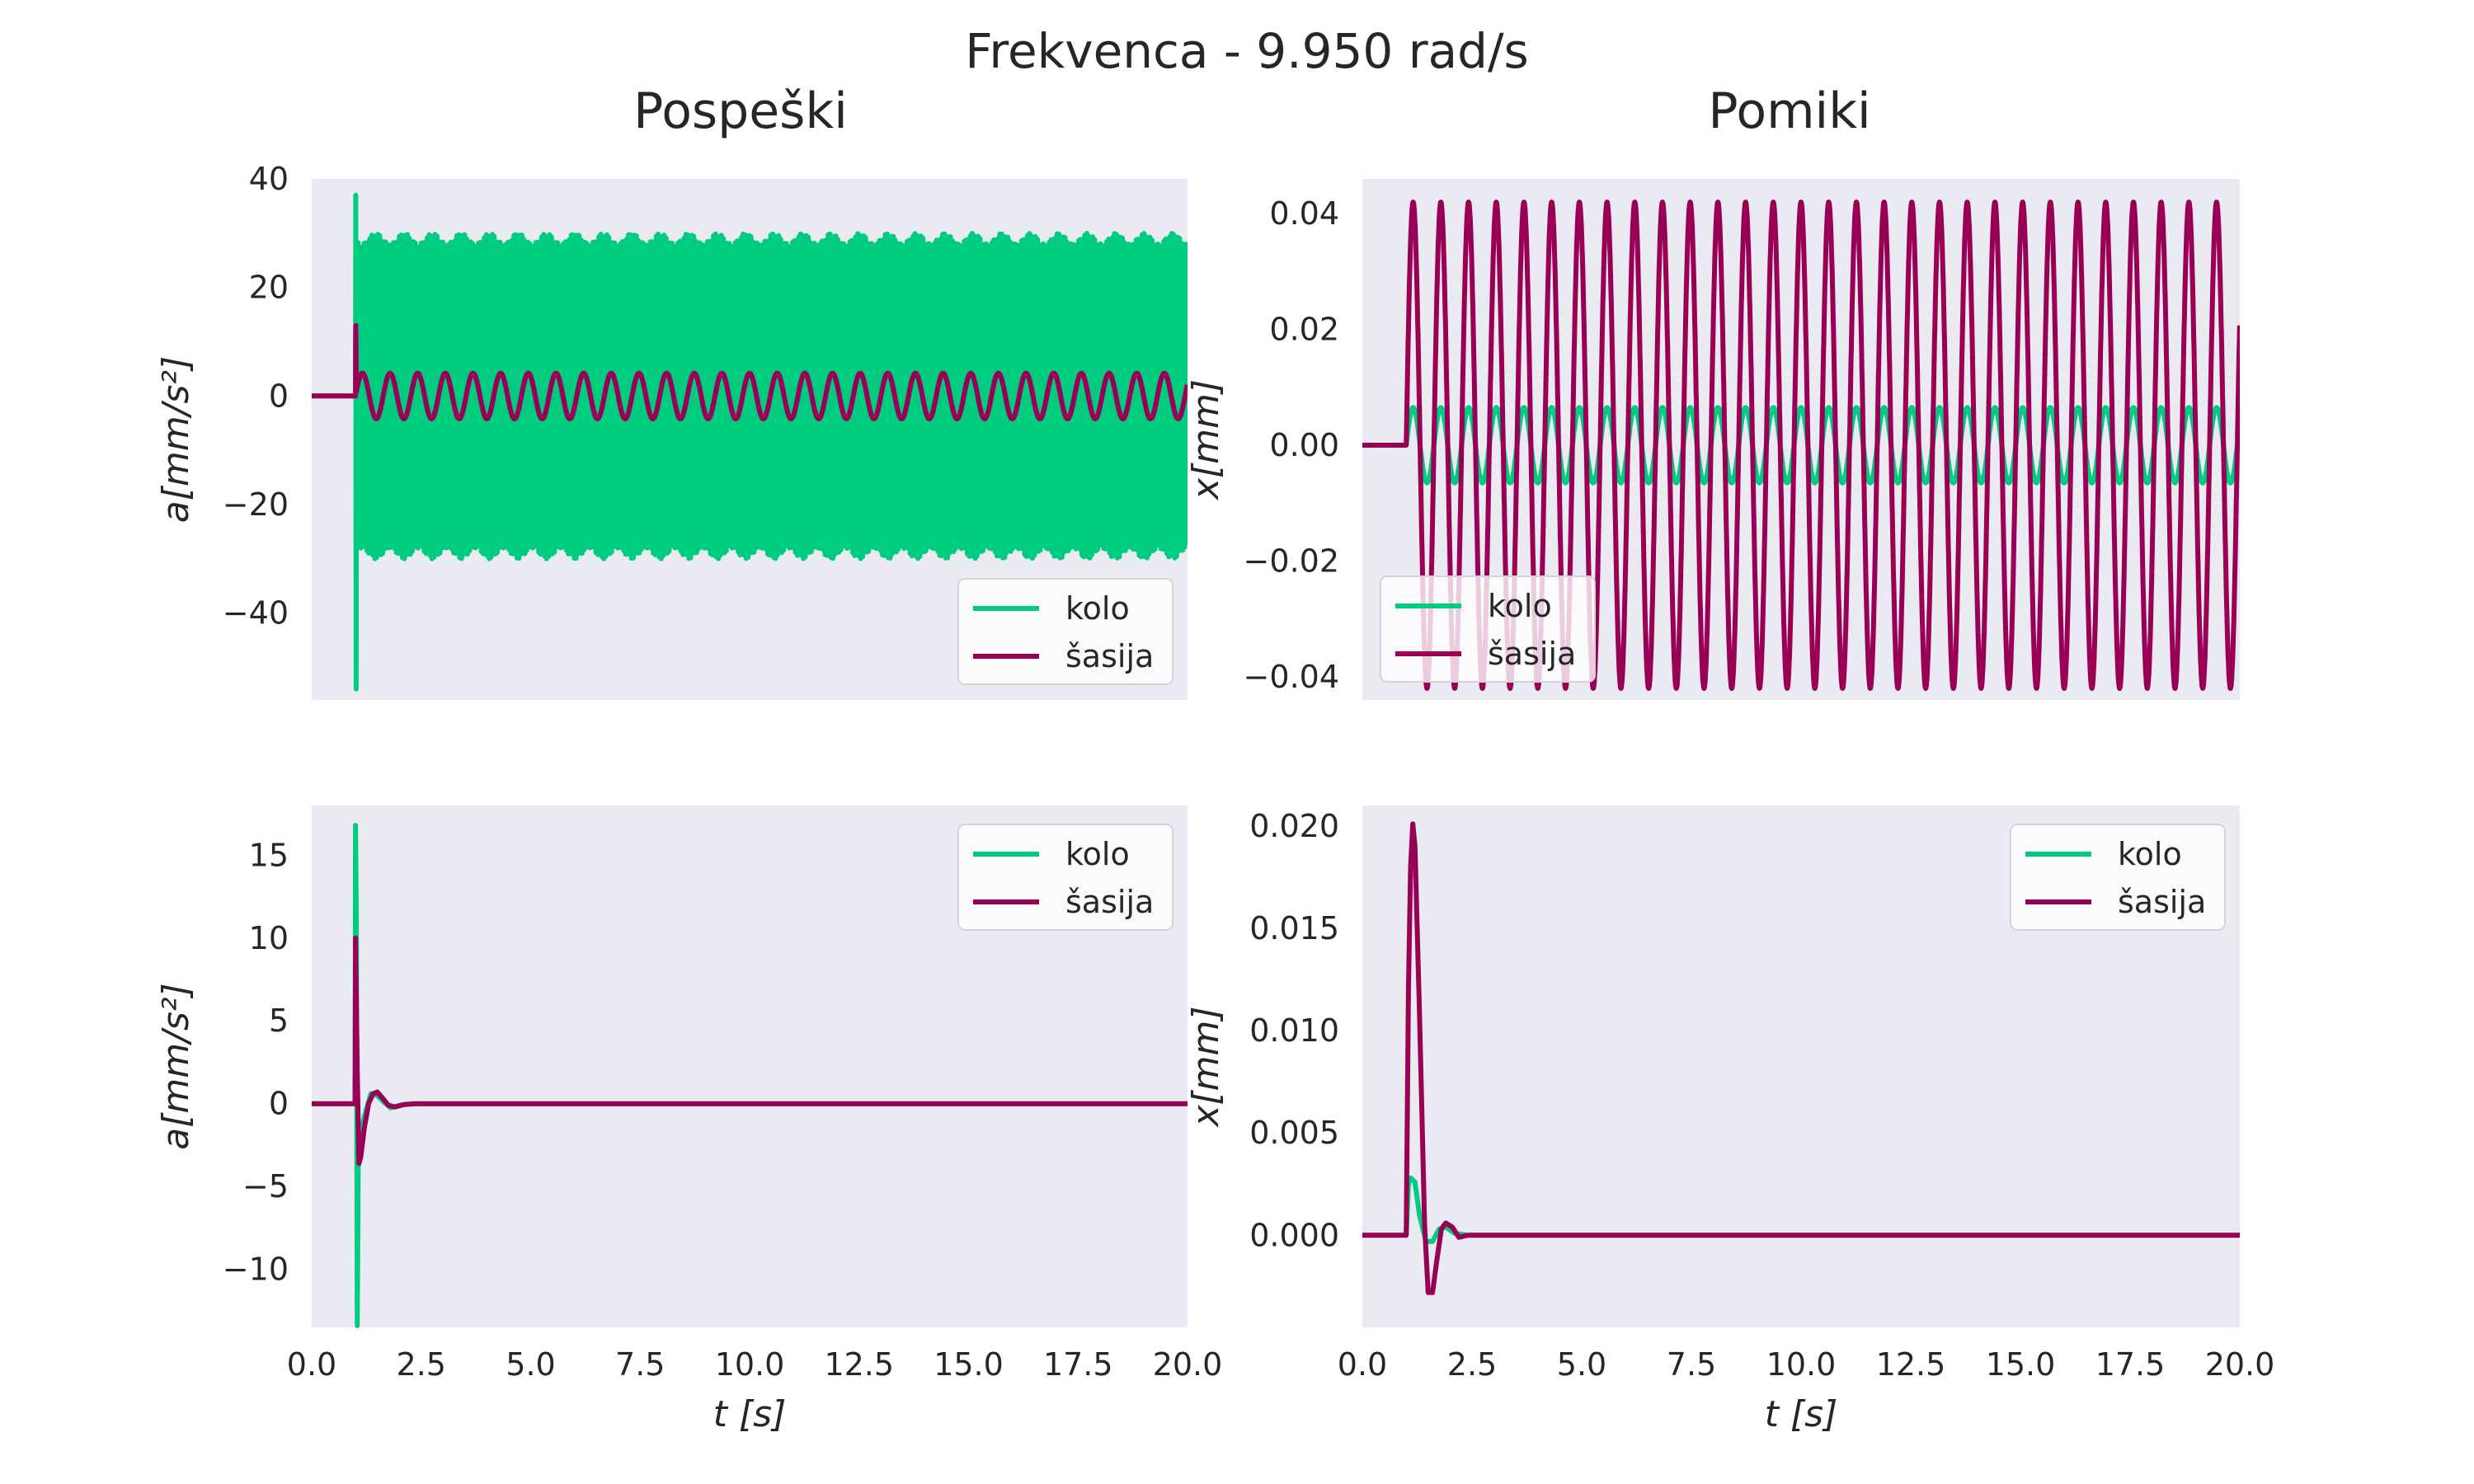  Describe the element at coordinates (1294, 826) in the screenshot. I see `y-tick-label: 0.020` at that location.